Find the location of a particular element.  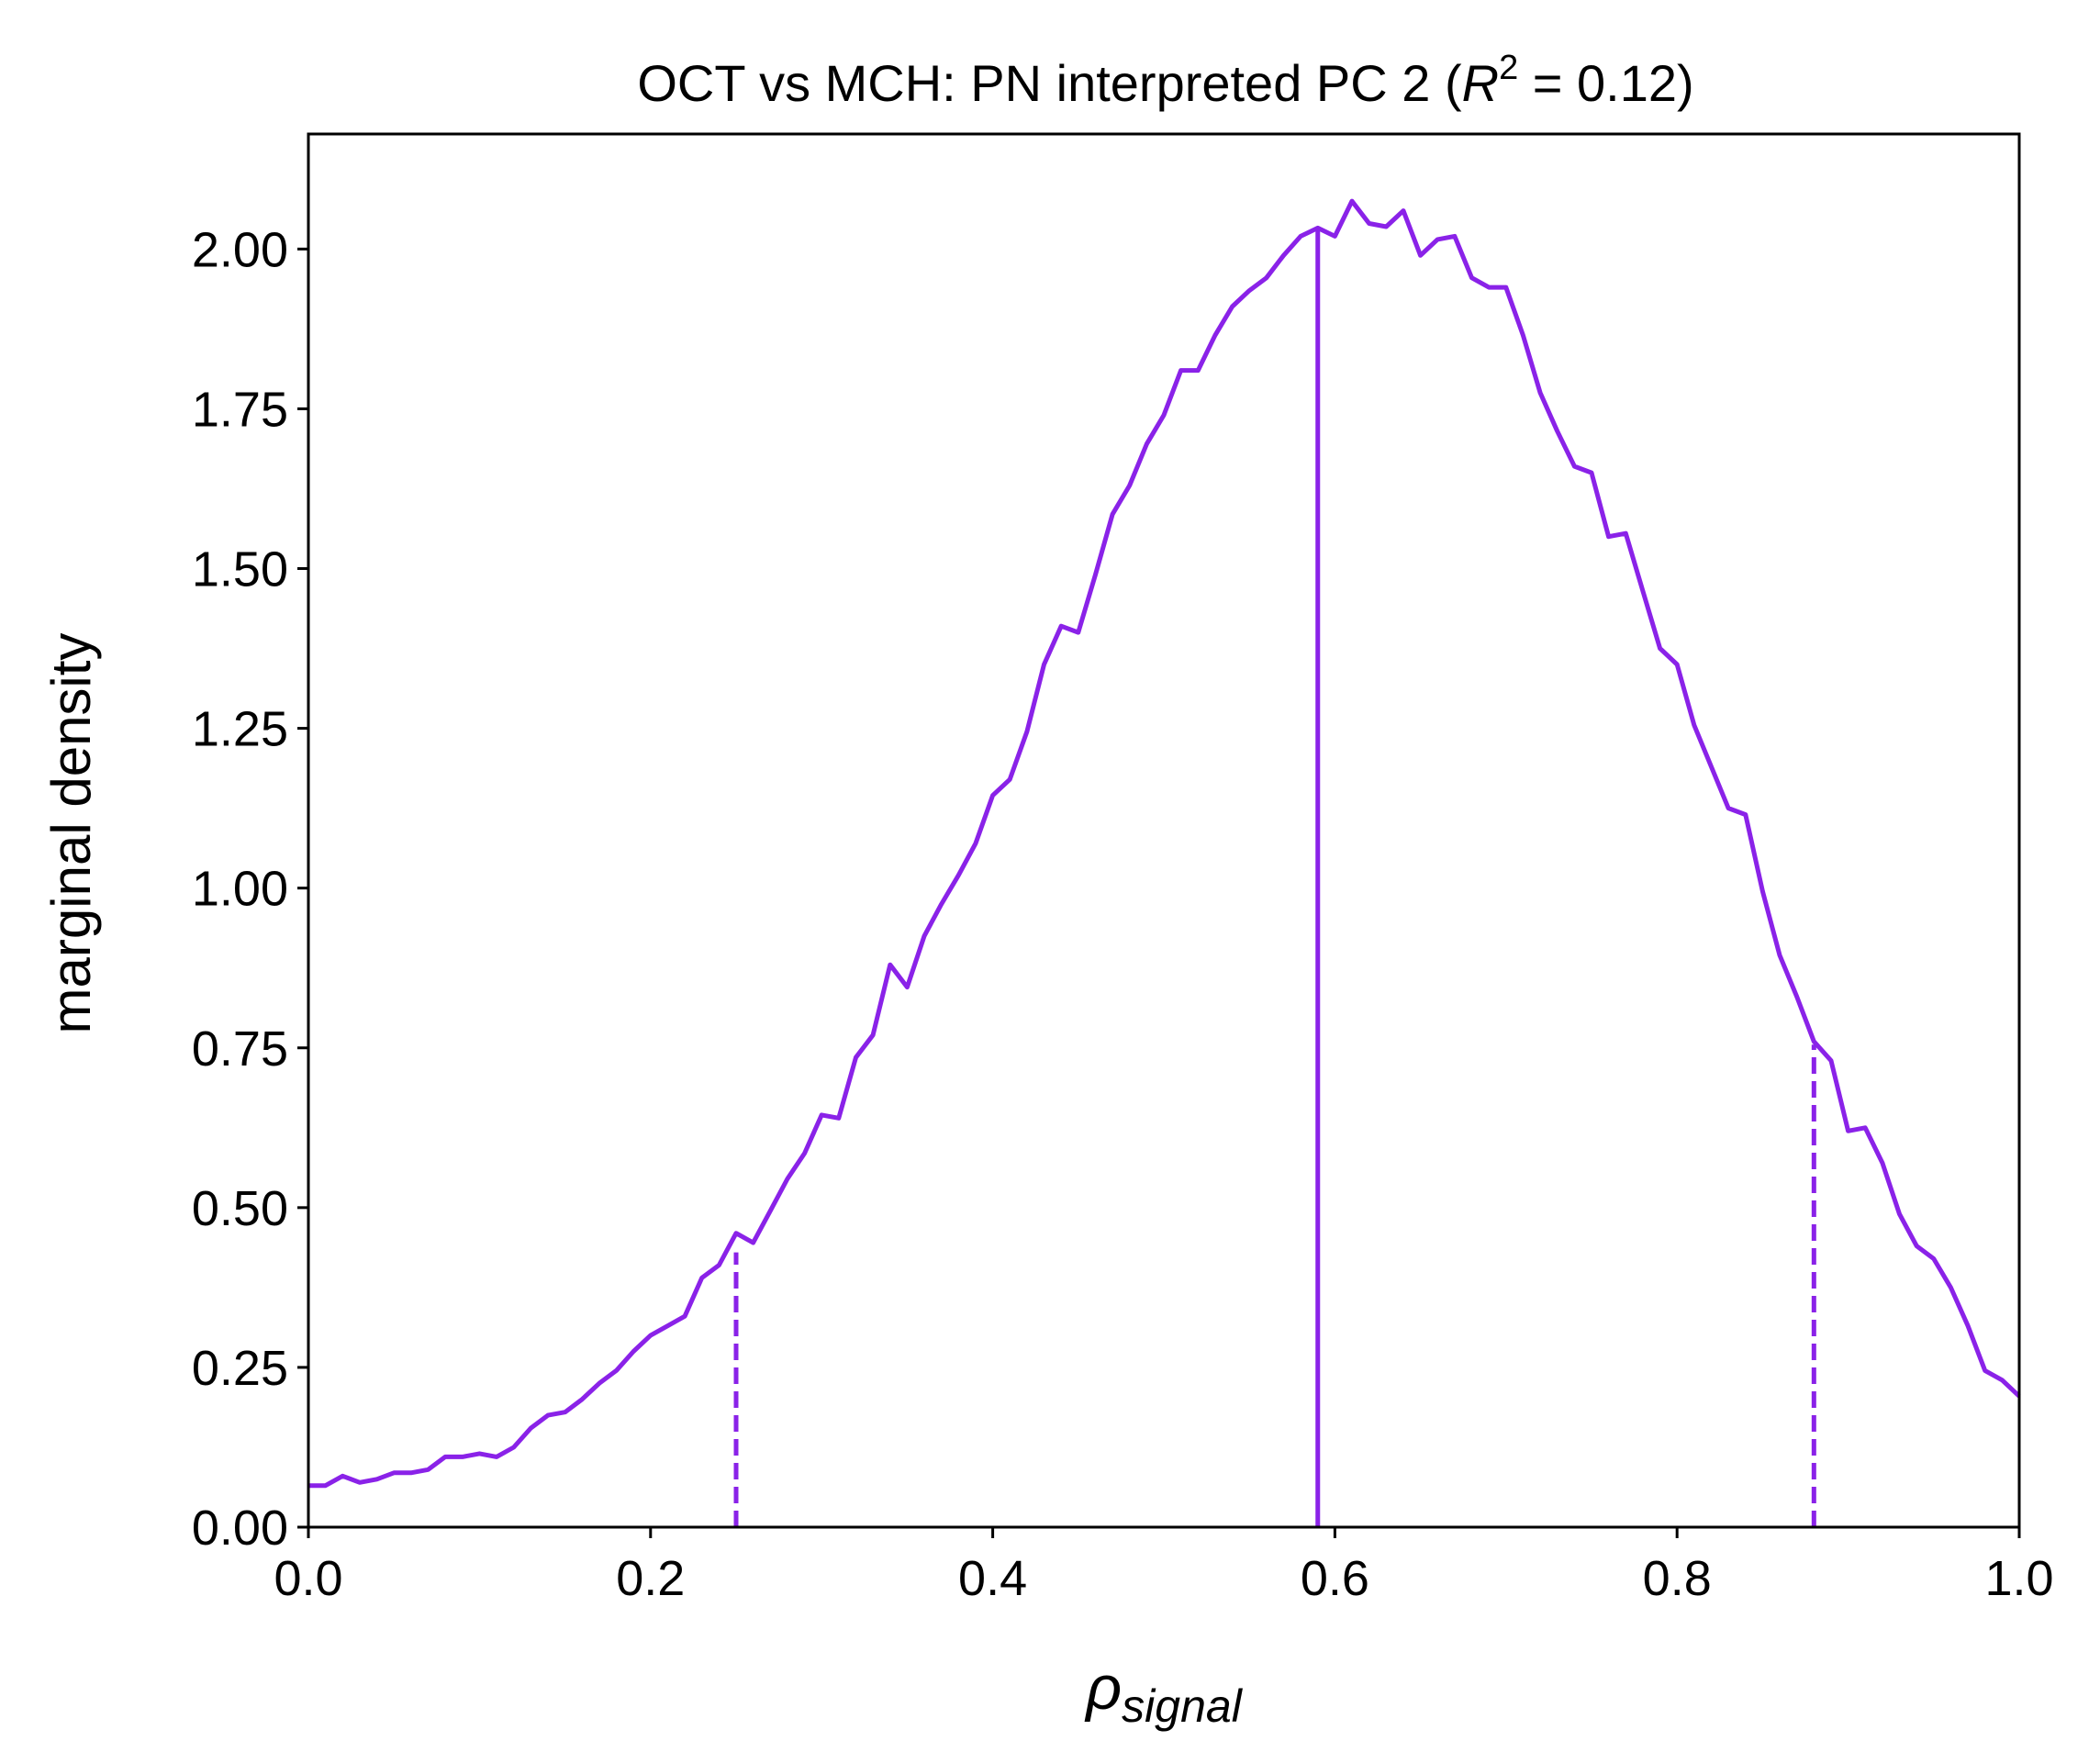

y-tick-label: 1.75 is located at coordinates (240, 410).